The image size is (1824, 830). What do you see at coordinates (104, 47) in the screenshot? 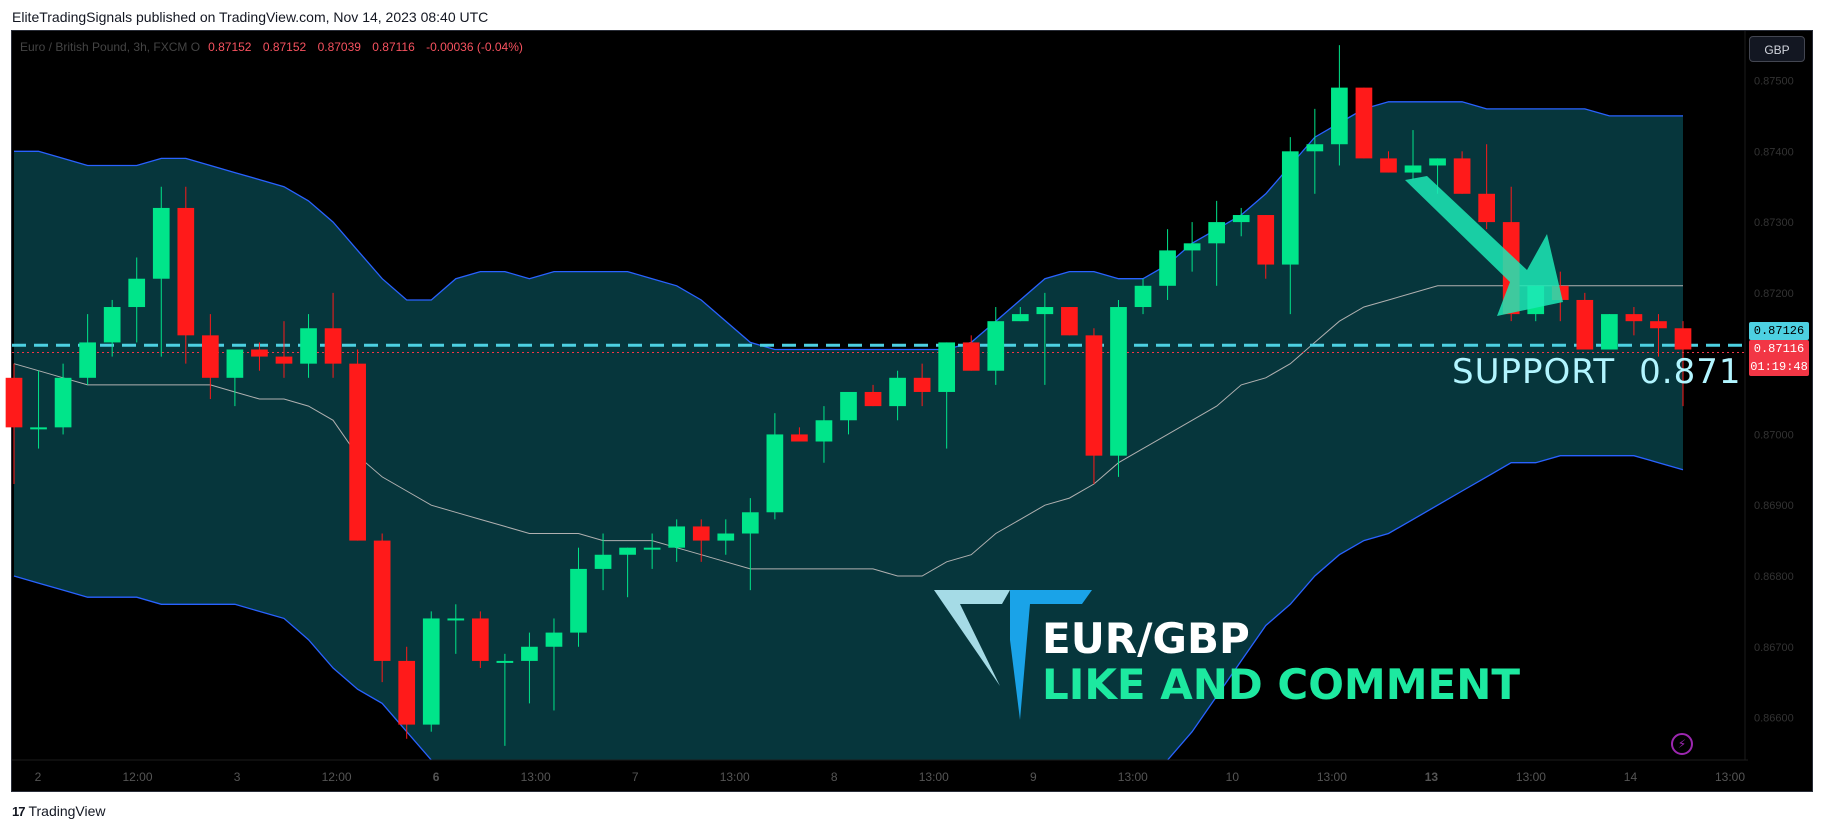
I see `legend-symbol: Euro / British Pound, 3h, FXCM` at bounding box center [104, 47].